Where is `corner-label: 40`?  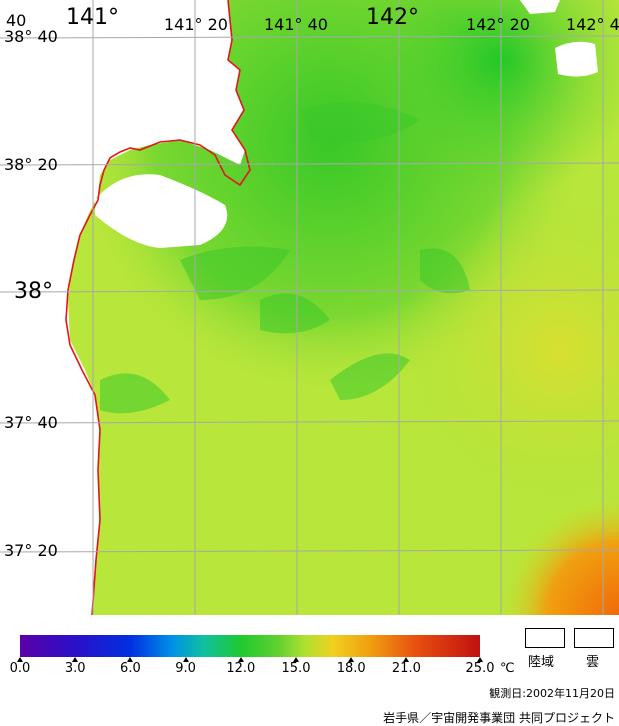 corner-label: 40 is located at coordinates (16, 20).